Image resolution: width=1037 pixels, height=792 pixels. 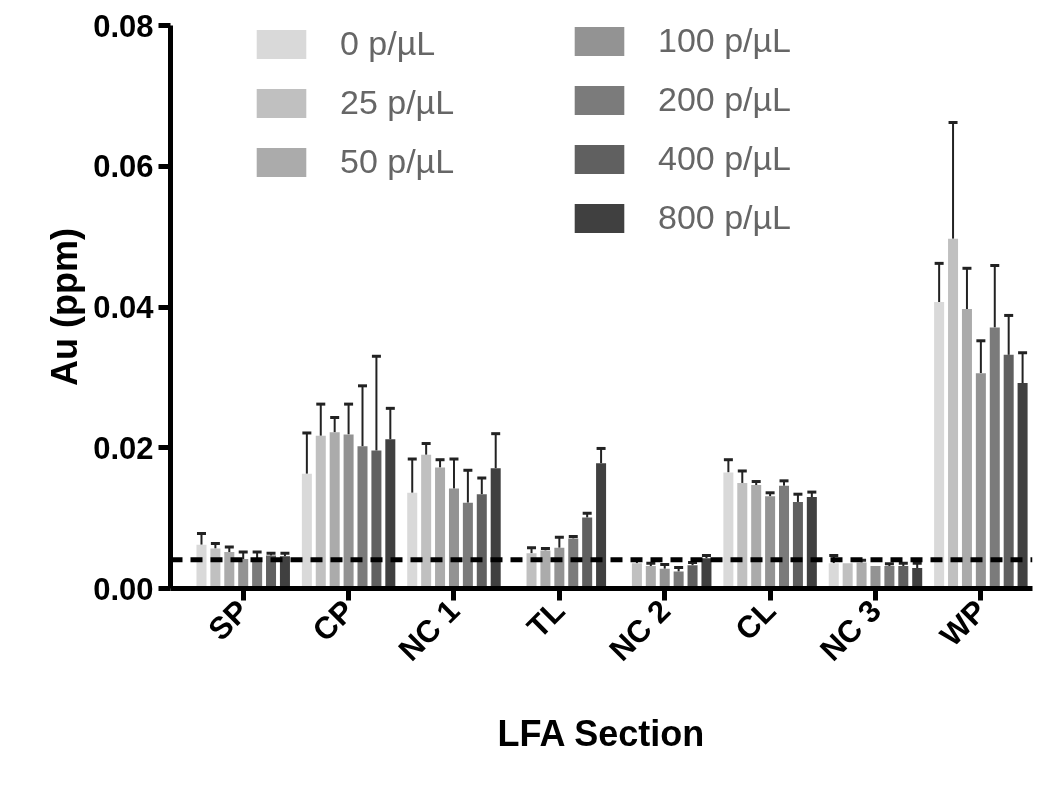 I want to click on y-tick-label: 0.04, so click(x=124, y=307).